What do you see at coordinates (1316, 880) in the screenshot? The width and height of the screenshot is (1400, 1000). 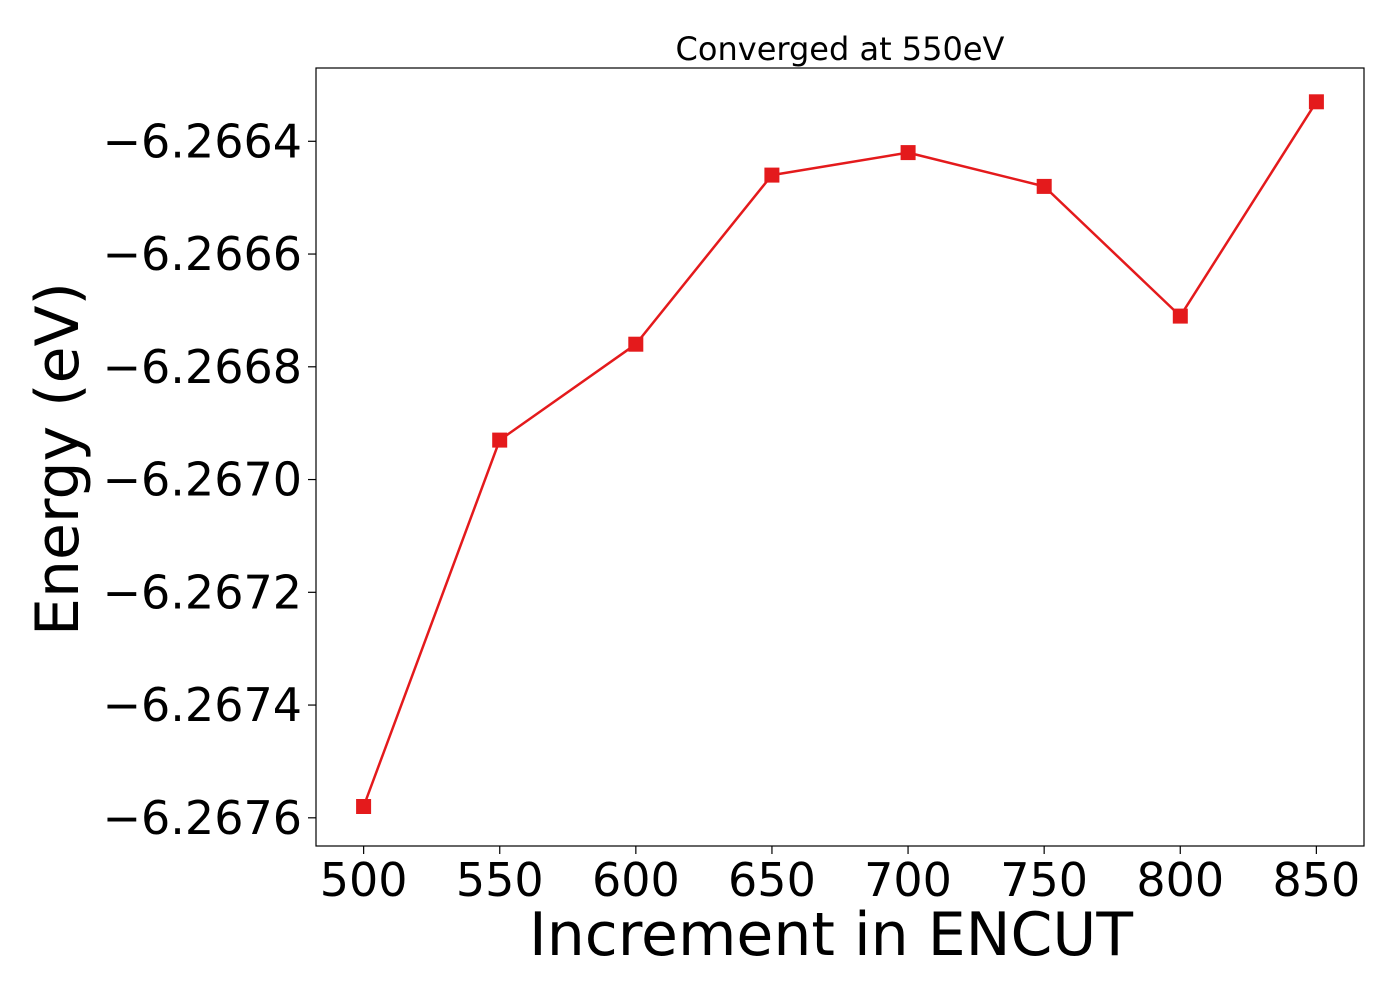 I see `x-tick-label: 850` at bounding box center [1316, 880].